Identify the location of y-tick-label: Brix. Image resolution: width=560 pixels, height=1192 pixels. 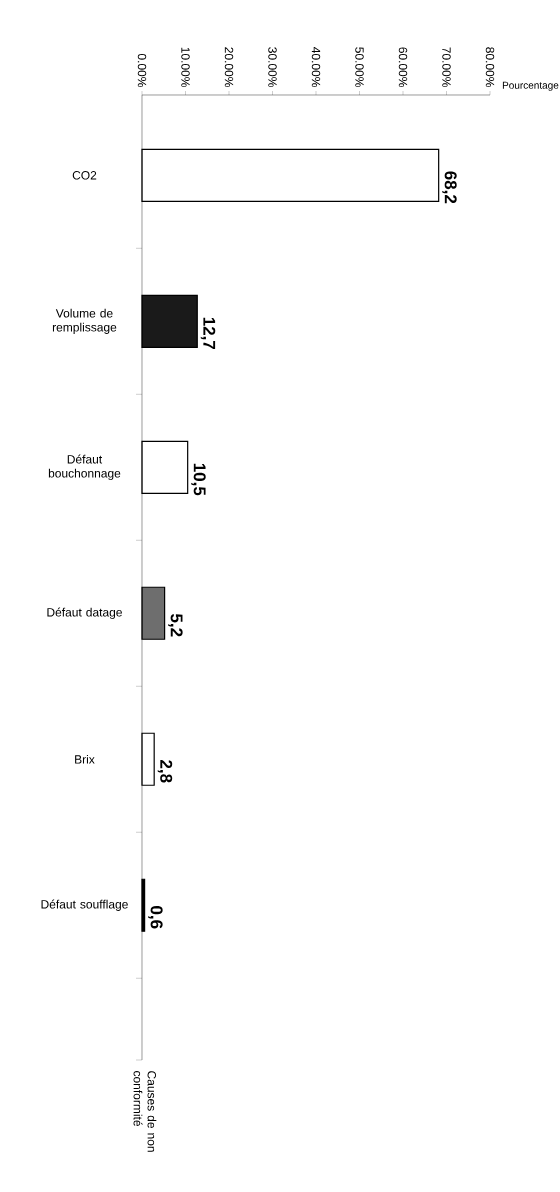
(85, 759).